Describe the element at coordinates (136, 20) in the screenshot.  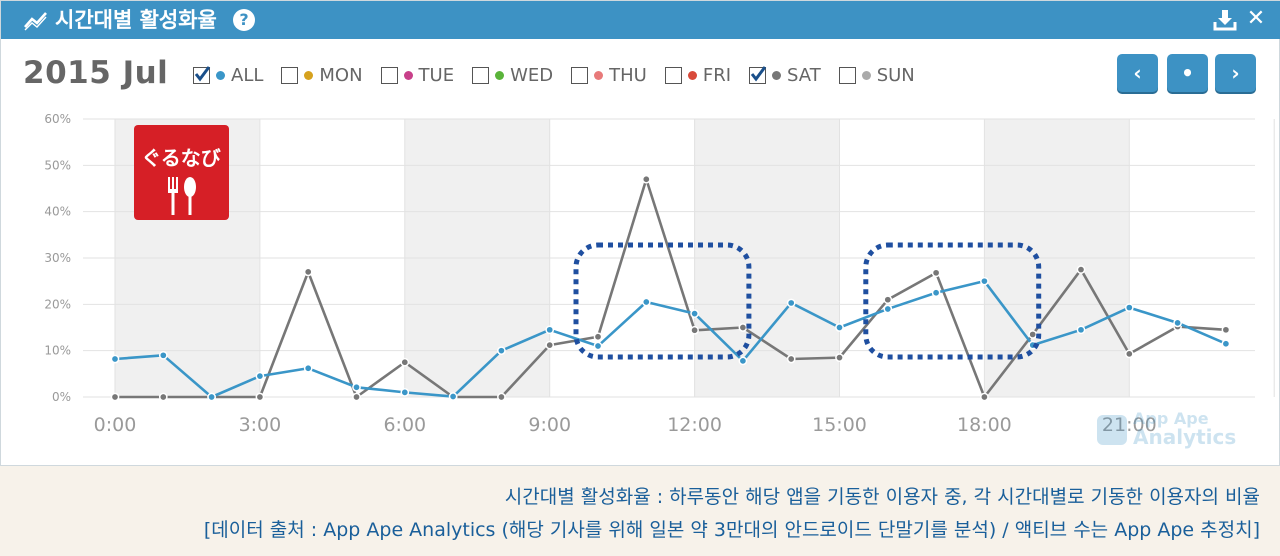
I see `panel-title: 시간대별 활성화율` at that location.